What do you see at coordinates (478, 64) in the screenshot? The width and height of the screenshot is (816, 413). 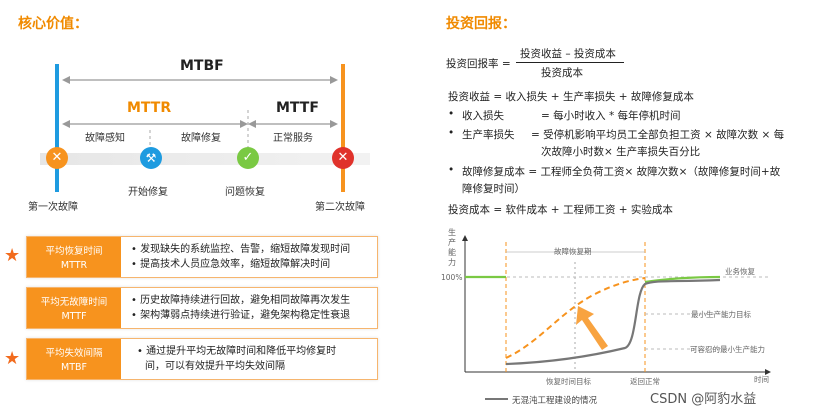 I see `formula-lhs: 投资回报率 =` at bounding box center [478, 64].